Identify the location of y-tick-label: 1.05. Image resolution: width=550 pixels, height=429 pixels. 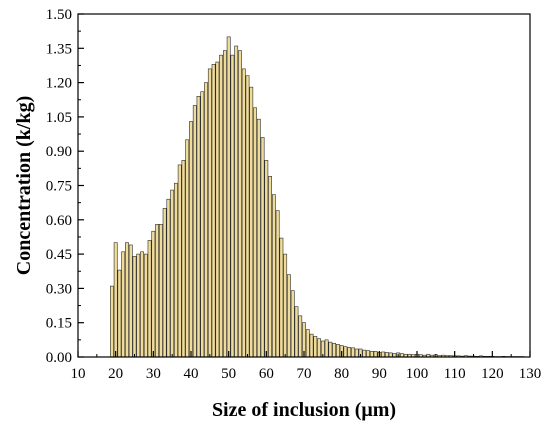
(59, 118).